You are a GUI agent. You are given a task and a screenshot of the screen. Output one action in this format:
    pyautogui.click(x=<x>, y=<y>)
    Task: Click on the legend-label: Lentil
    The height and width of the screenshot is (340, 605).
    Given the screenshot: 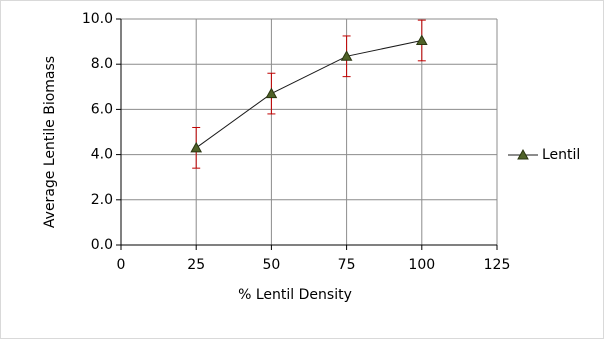 What is the action you would take?
    pyautogui.click(x=561, y=155)
    